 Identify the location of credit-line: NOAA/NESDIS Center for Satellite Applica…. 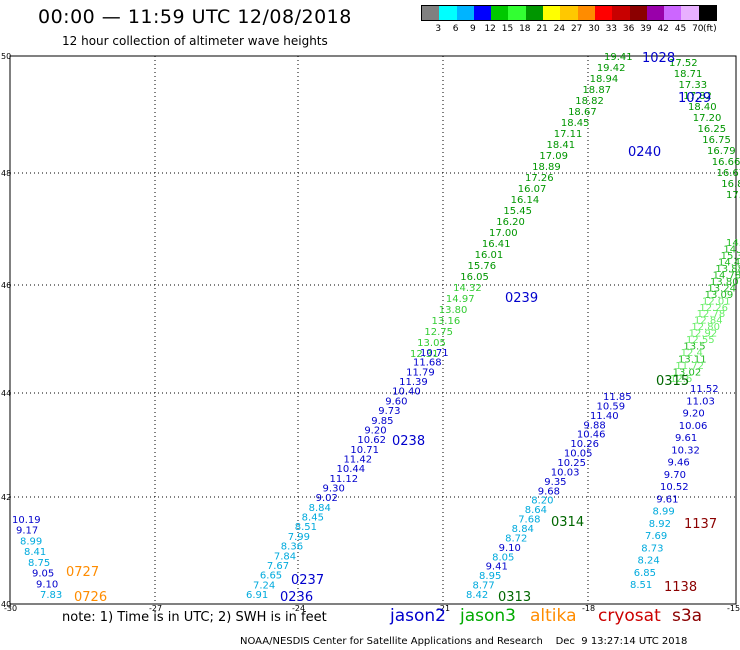
(464, 641).